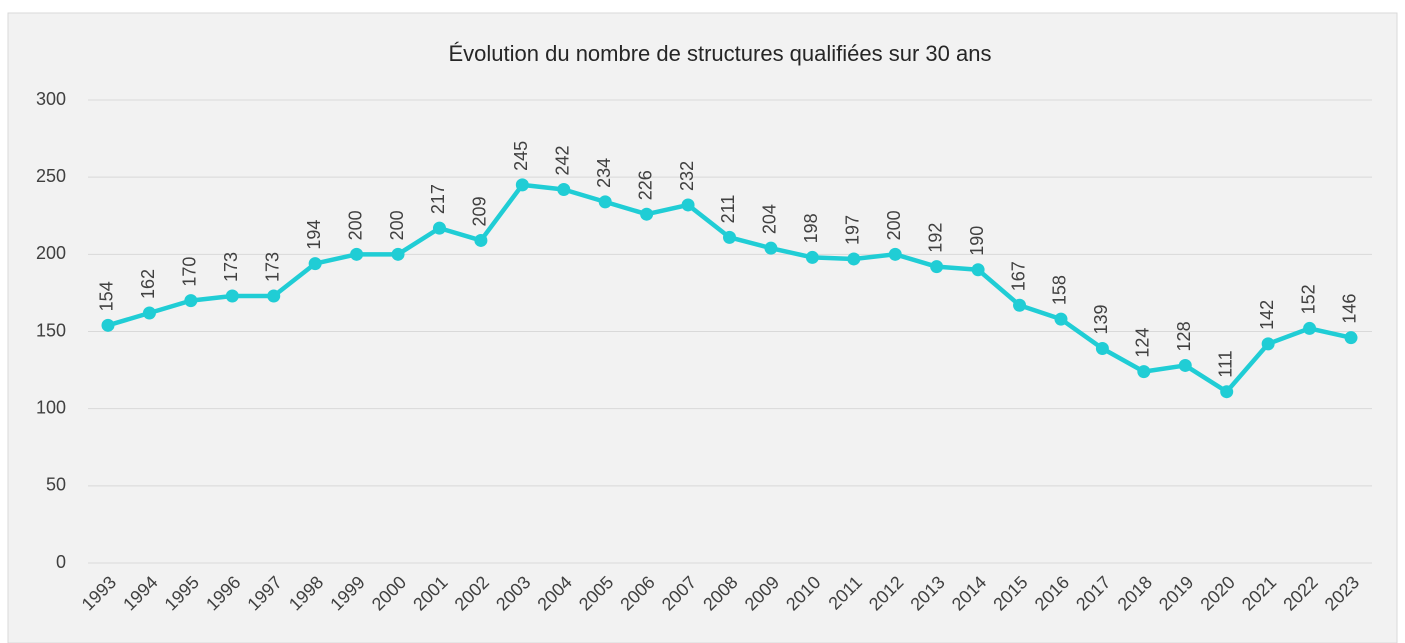 This screenshot has width=1405, height=643. Describe the element at coordinates (1184, 336) in the screenshot. I see `data-label: 128` at that location.